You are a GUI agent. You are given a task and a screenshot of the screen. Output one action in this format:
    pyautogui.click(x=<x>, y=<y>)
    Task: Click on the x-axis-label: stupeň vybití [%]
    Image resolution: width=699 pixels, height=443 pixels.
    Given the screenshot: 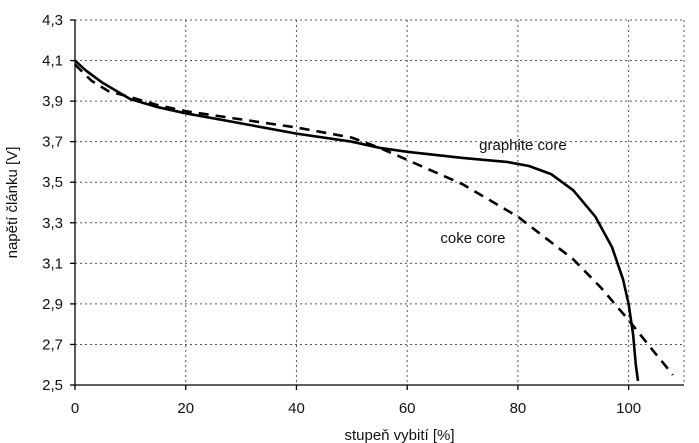 What is the action you would take?
    pyautogui.click(x=399, y=435)
    